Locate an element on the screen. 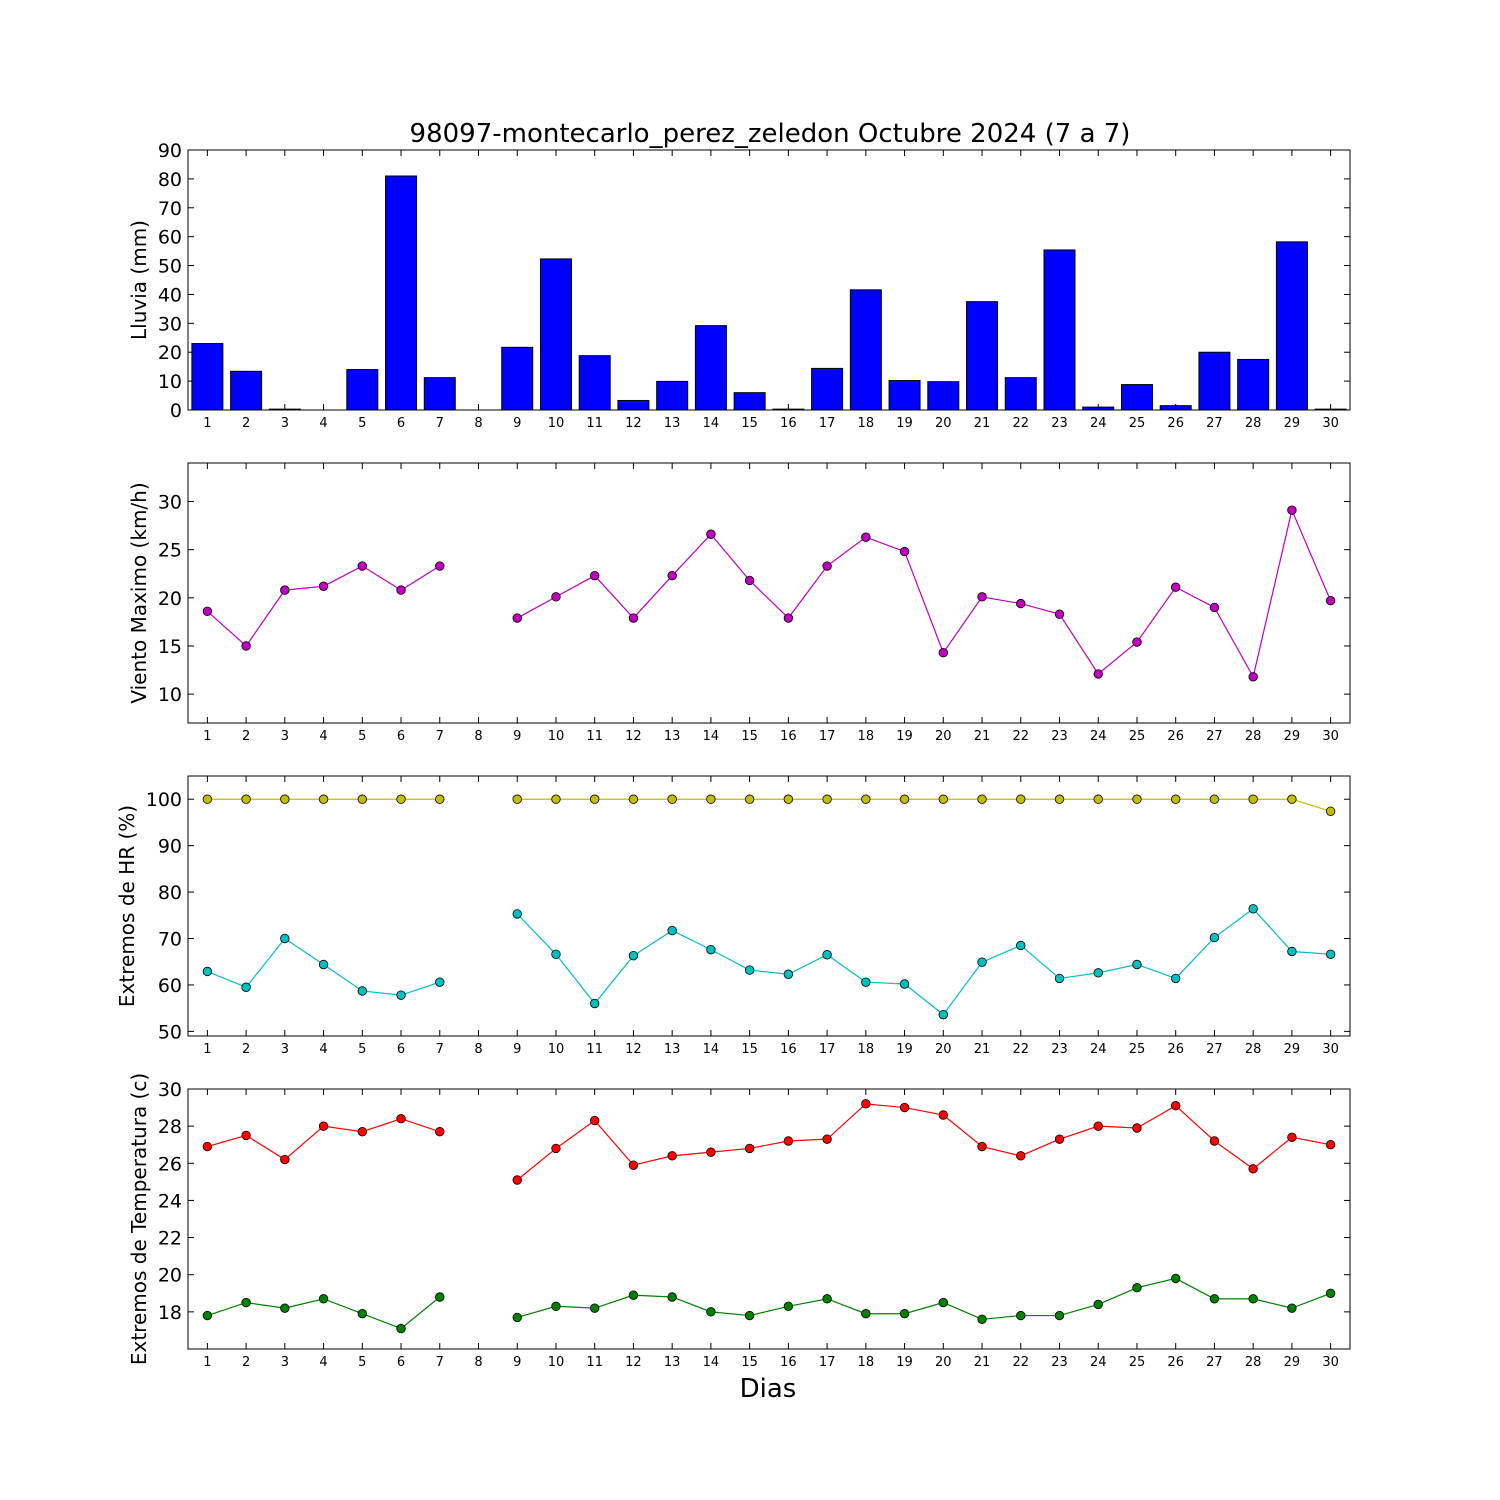  x-tick-label: 22 is located at coordinates (1020, 423).